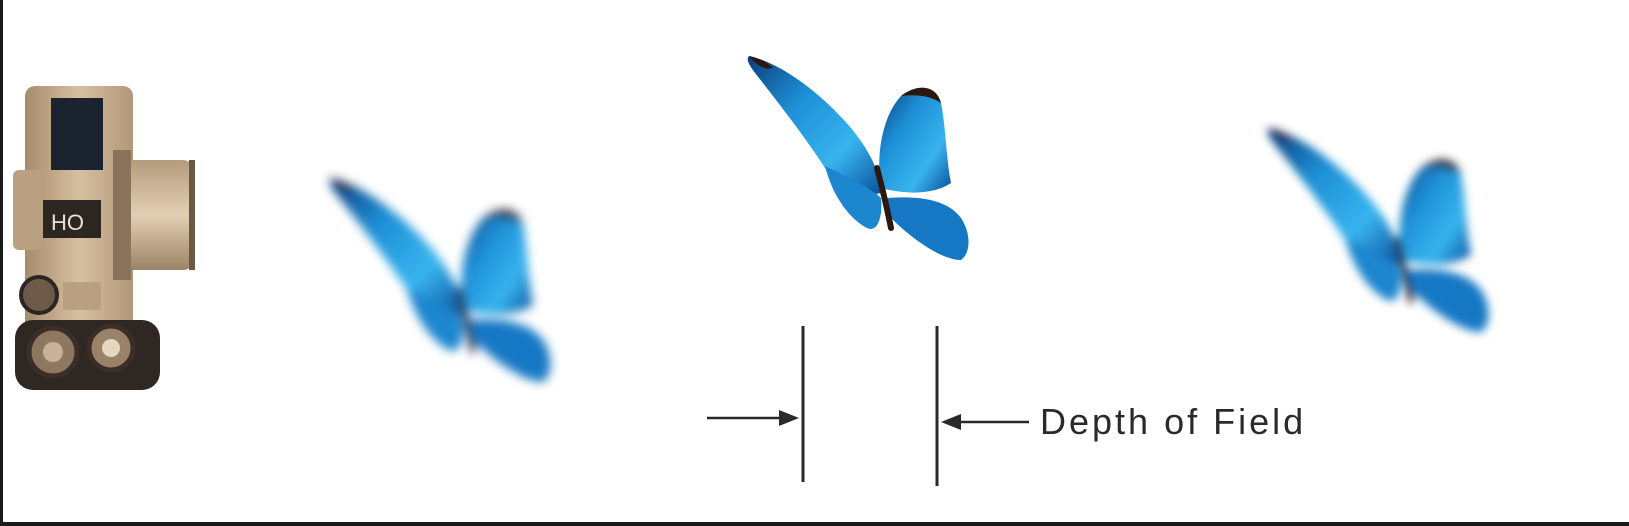 The image size is (1629, 526). What do you see at coordinates (868, 406) in the screenshot?
I see `depth-of-field-marker` at bounding box center [868, 406].